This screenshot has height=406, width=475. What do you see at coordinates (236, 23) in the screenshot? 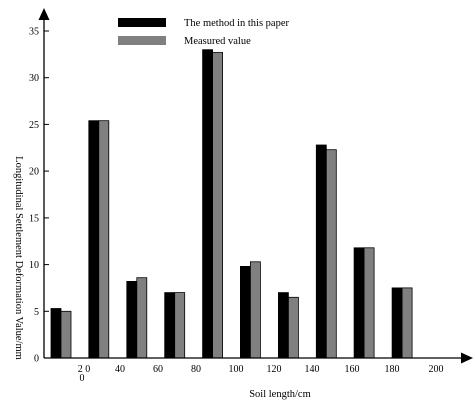
I see `legend-label-method: The method in this paper` at bounding box center [236, 23].